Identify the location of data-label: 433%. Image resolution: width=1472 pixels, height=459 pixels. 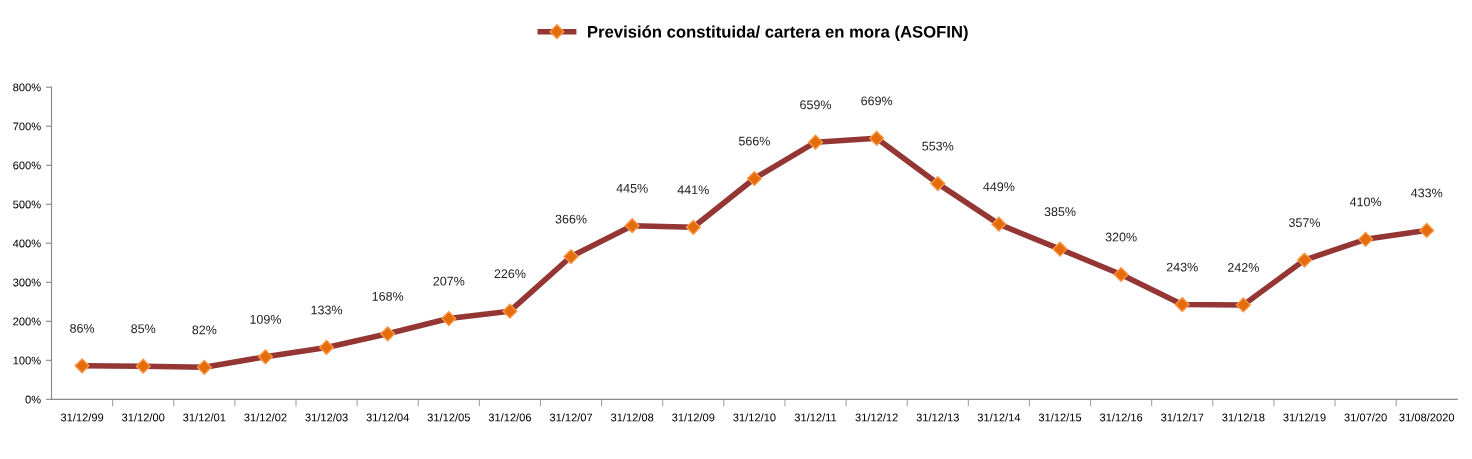
(1427, 193).